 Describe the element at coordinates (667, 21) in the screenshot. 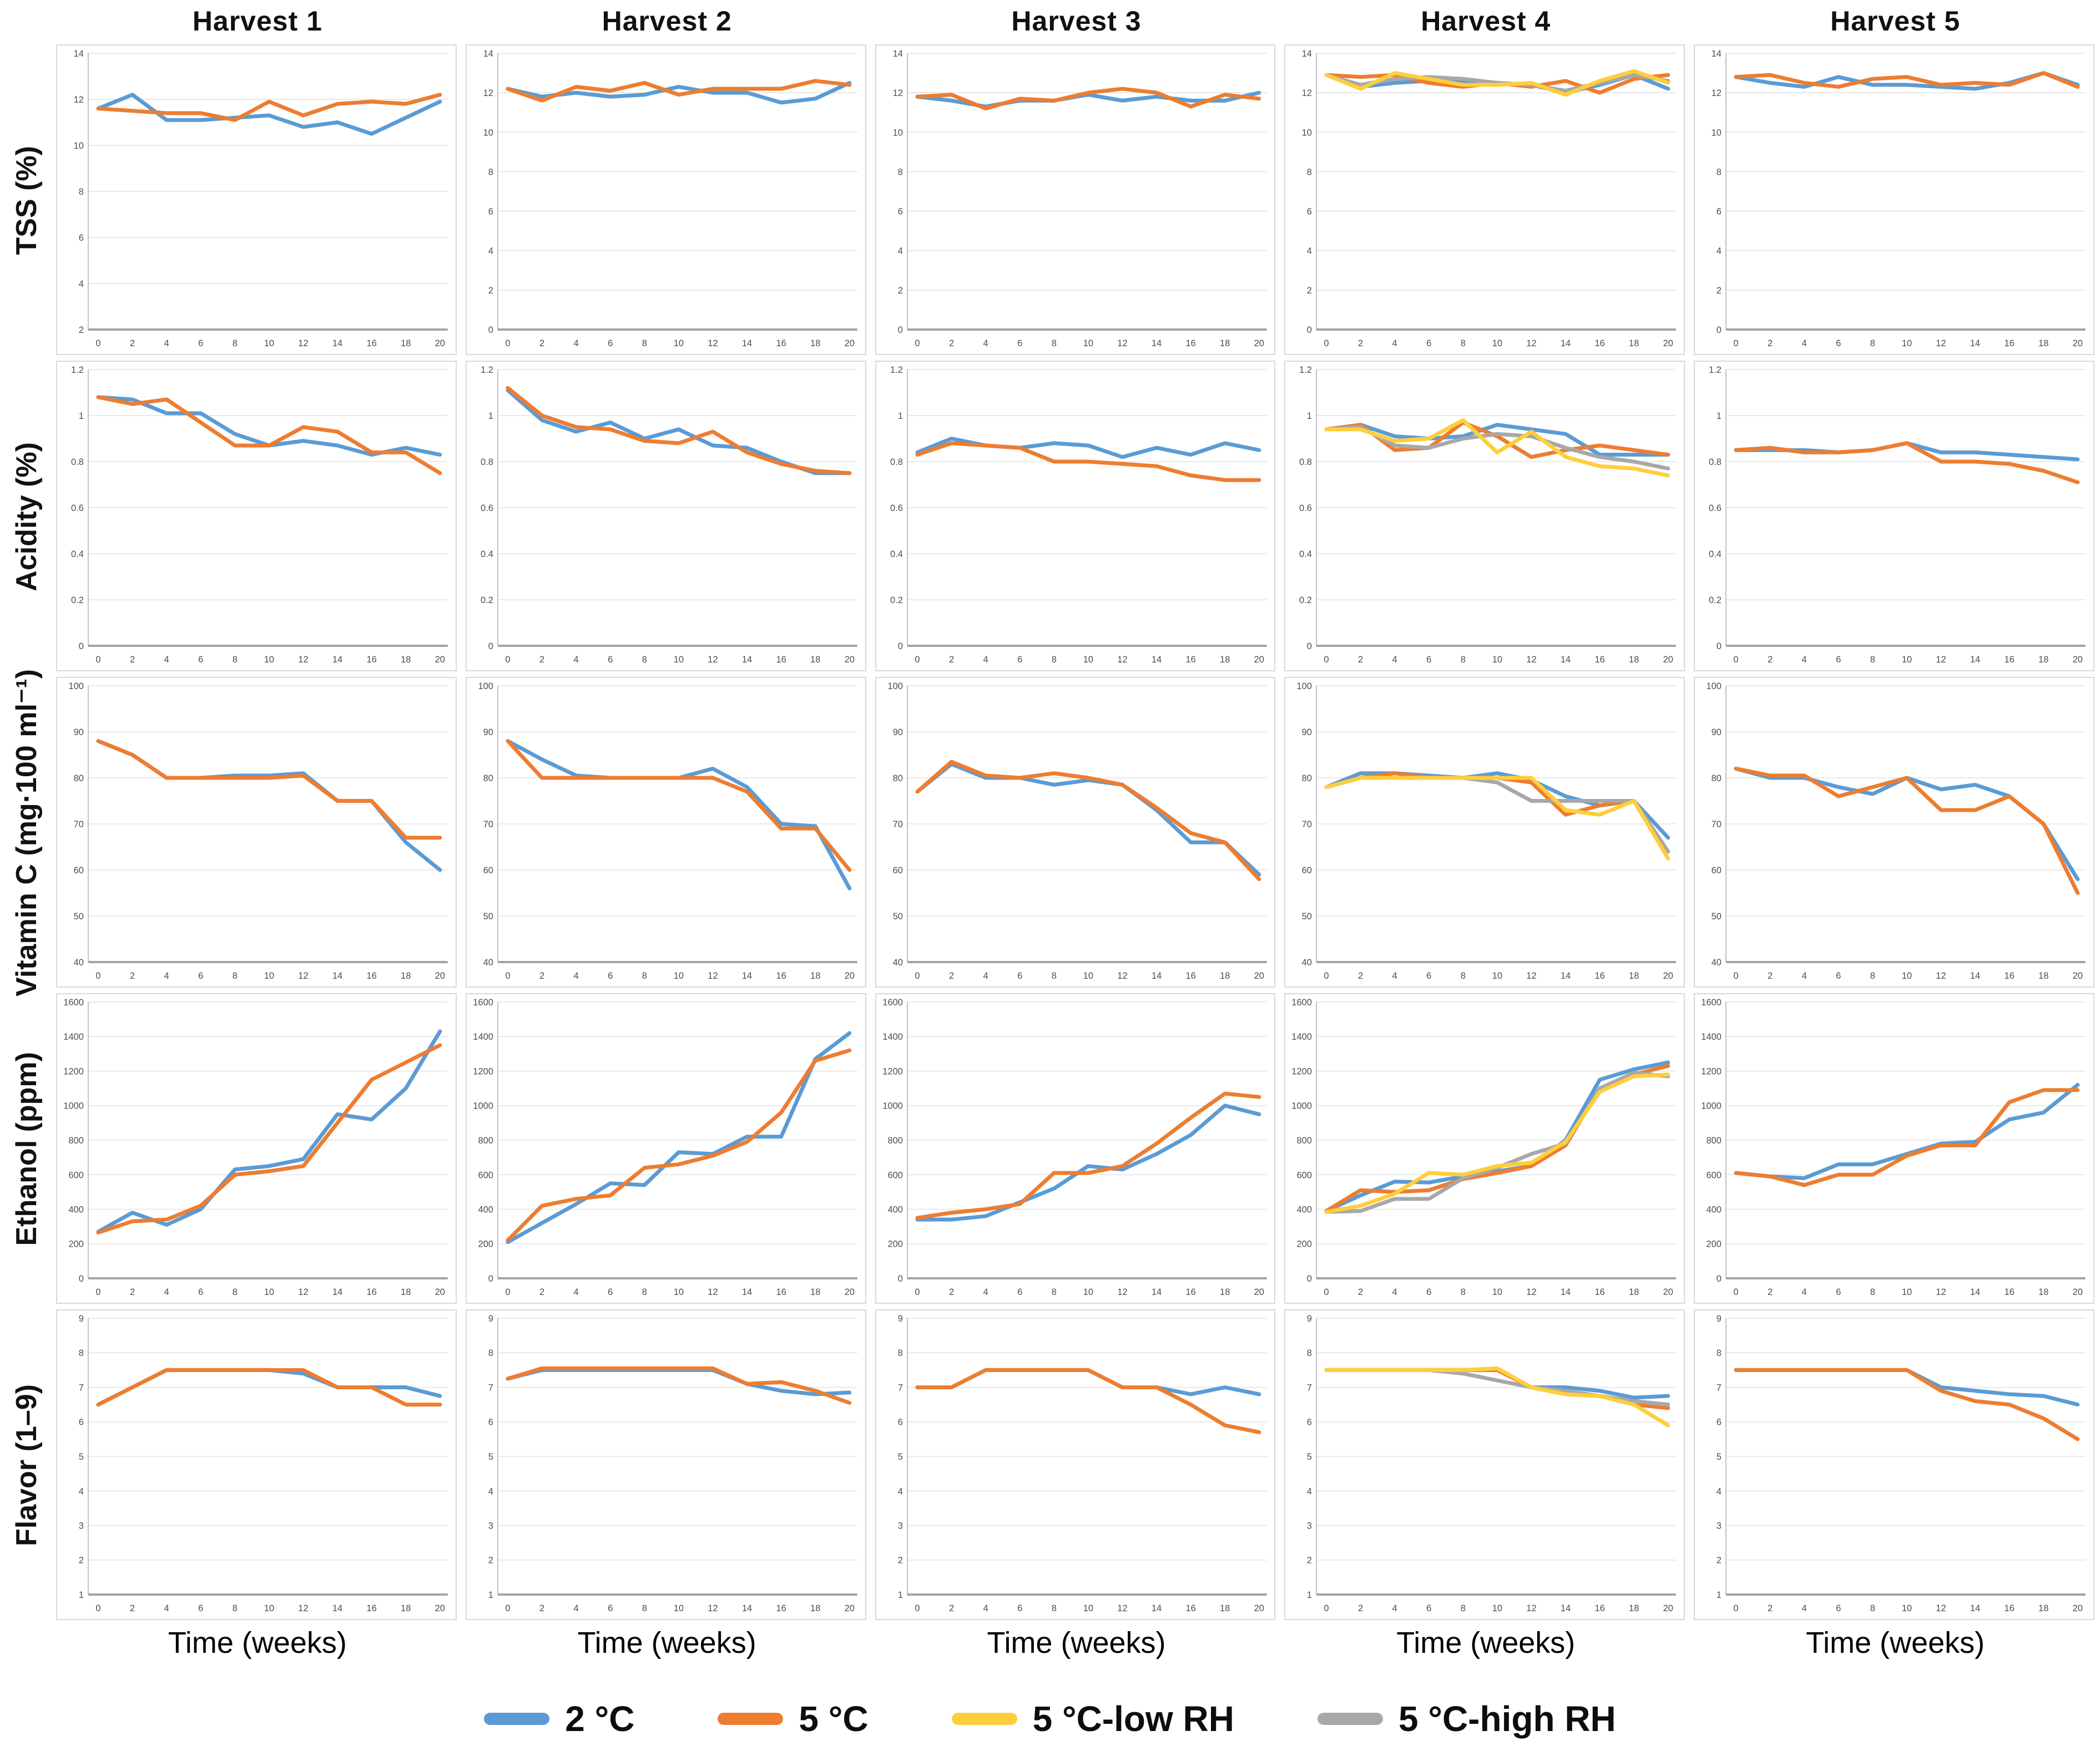

I see `column-header-2: Harvest 2` at that location.